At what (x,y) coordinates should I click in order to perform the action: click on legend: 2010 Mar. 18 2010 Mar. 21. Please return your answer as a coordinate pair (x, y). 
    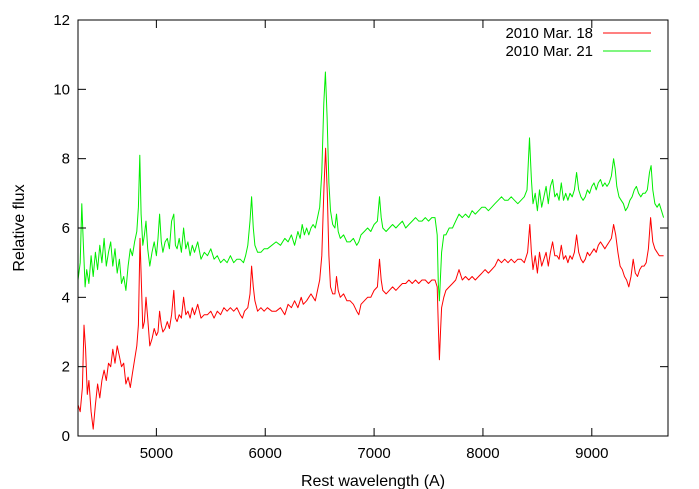
    Looking at the image, I should click on (578, 42).